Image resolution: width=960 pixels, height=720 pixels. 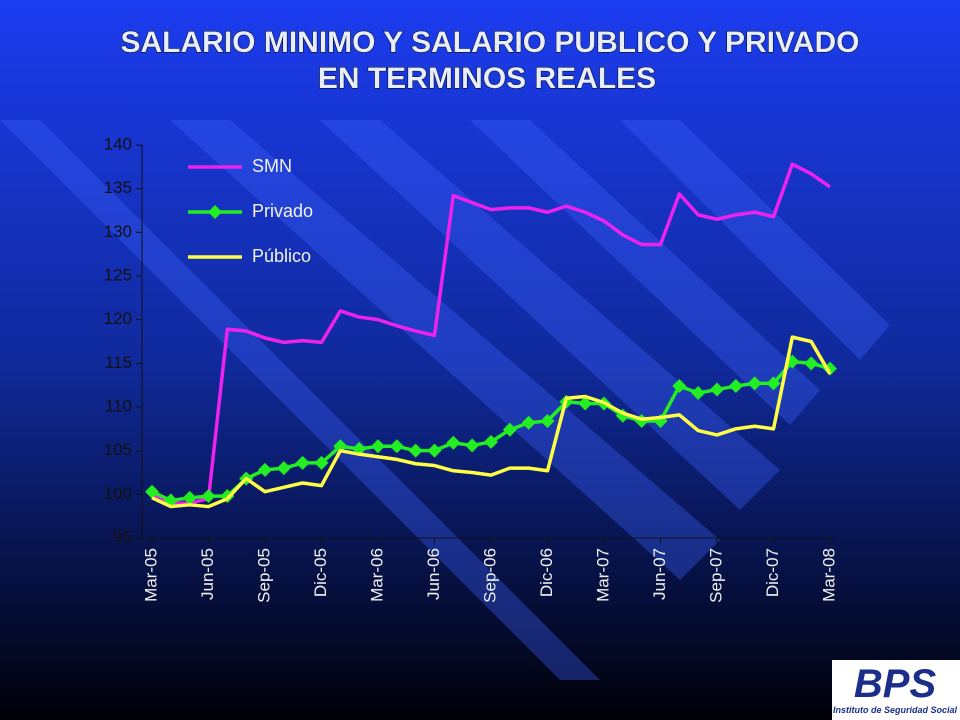 I want to click on legend-label: SMN, so click(x=272, y=166).